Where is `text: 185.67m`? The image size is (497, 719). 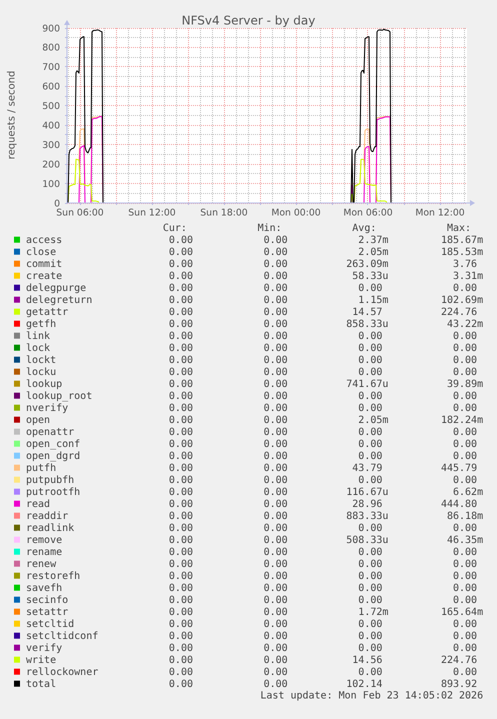
text: 185.67m is located at coordinates (462, 240).